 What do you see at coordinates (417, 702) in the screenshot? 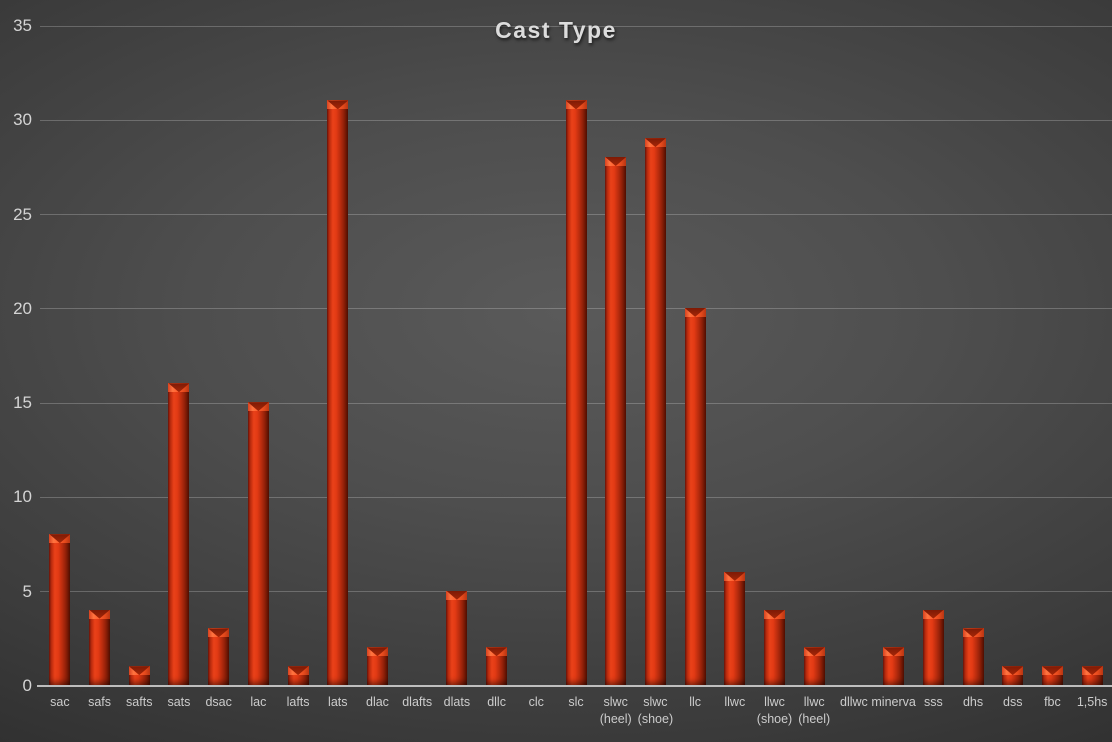
I see `x-tick-label: dlafts` at bounding box center [417, 702].